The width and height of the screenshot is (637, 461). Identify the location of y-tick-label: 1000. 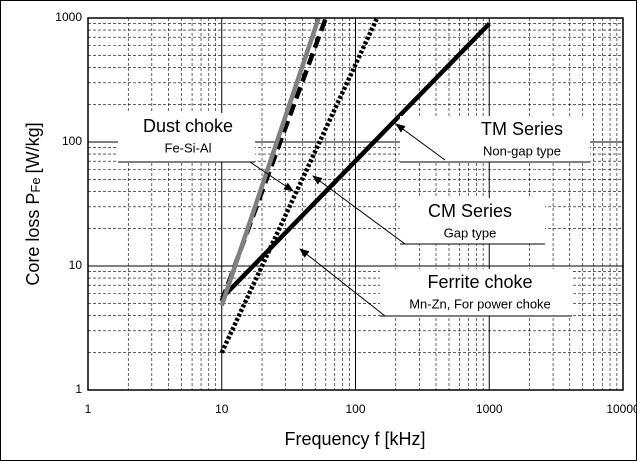
(68, 17).